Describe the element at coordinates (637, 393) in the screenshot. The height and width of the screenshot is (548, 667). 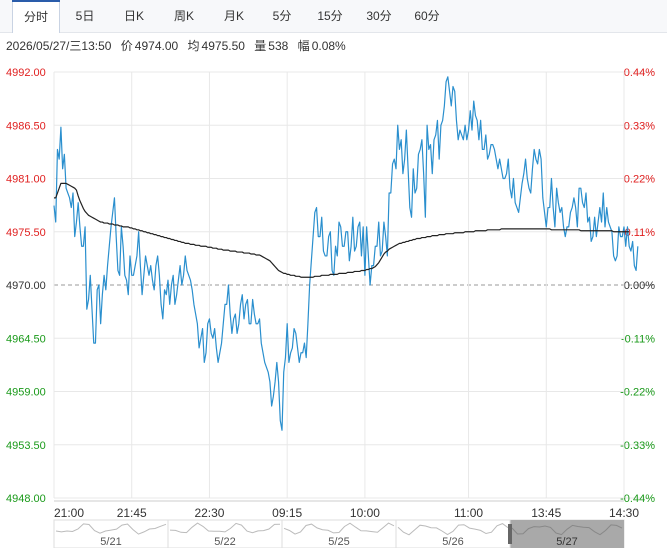
I see `y-tick-pct-label: -0.22%` at that location.